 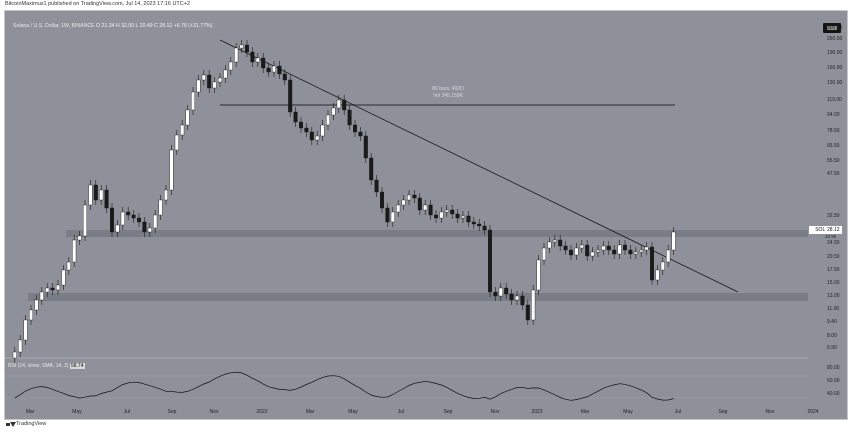 What do you see at coordinates (448, 89) in the screenshot?
I see `measure-bars-label: 80 bars, 492D` at bounding box center [448, 89].